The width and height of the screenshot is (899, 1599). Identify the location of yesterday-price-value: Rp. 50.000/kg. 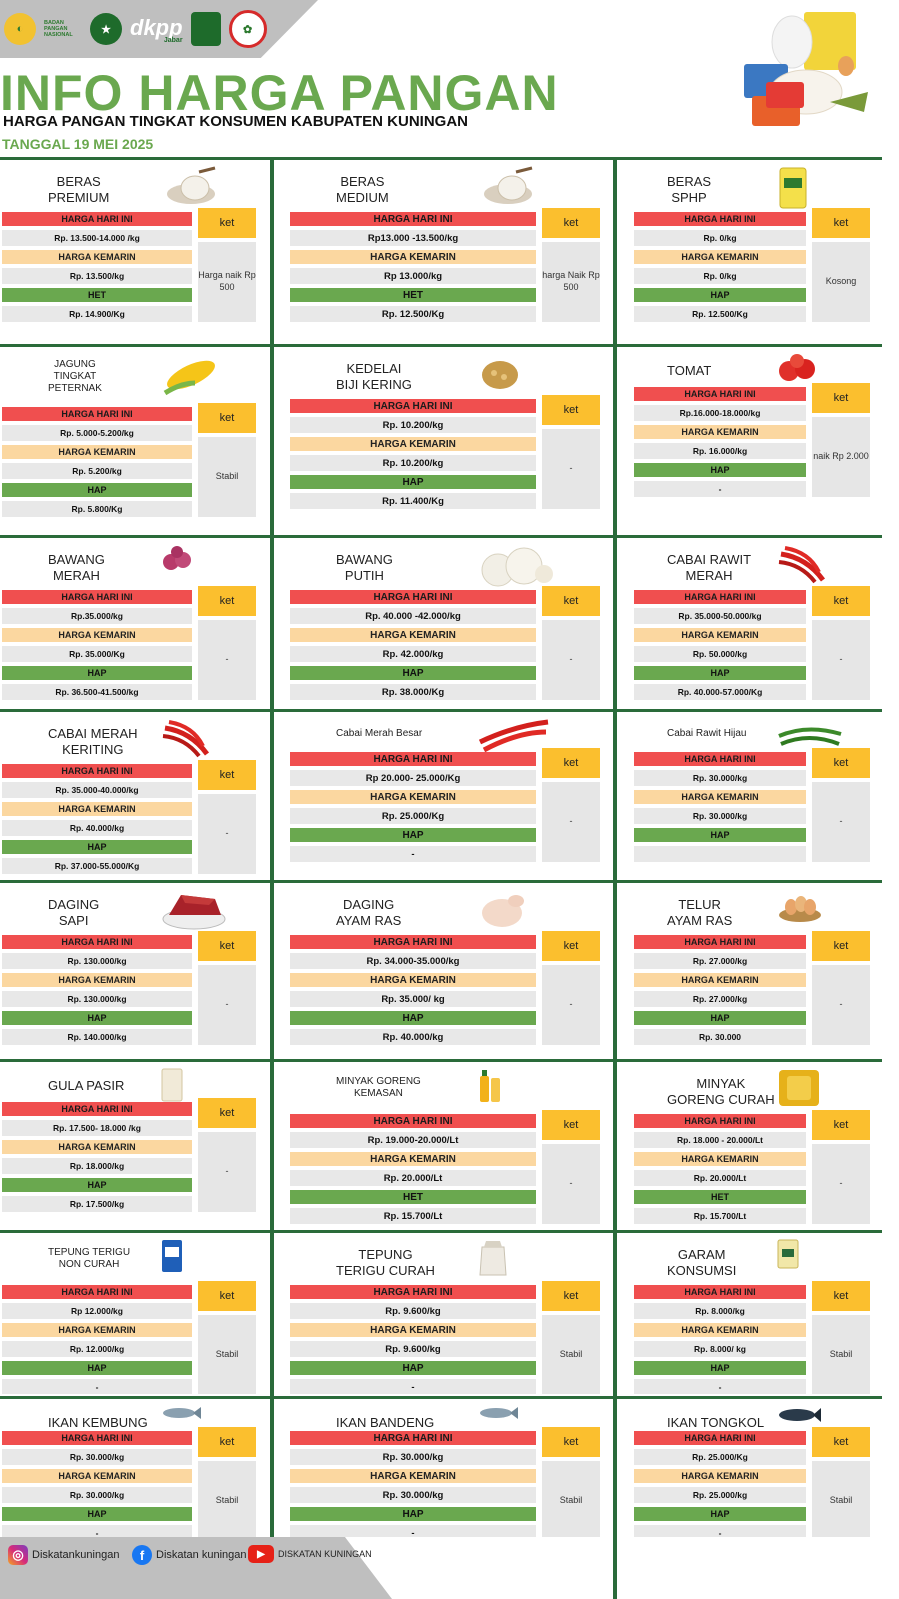
(720, 654).